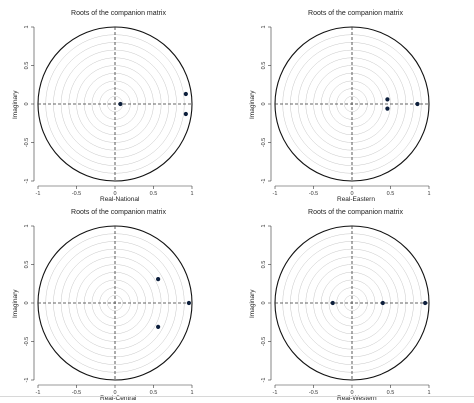 This screenshot has height=403, width=474. What do you see at coordinates (356, 199) in the screenshot?
I see `x-axis-label: Real-Eastern` at bounding box center [356, 199].